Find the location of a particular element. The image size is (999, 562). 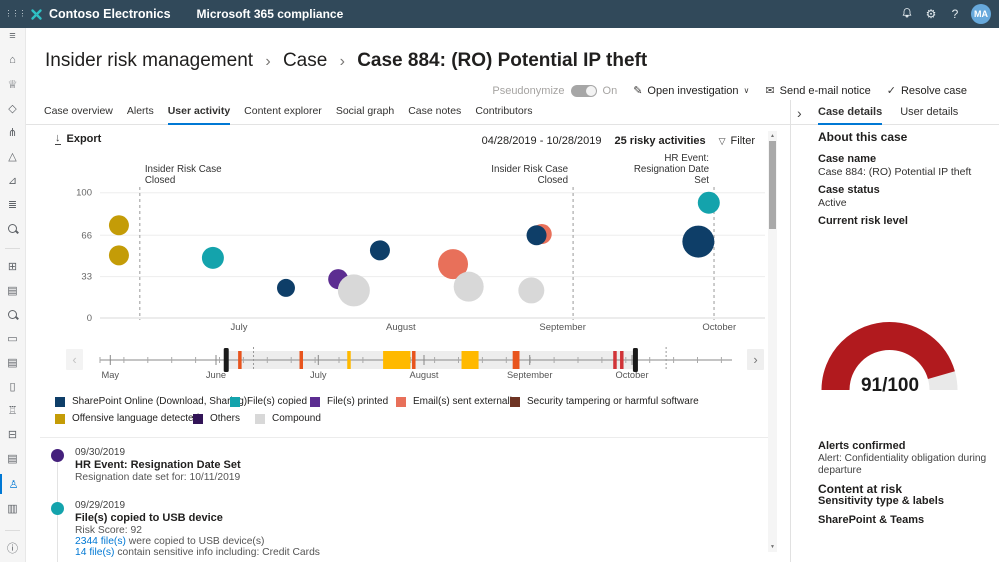

sidebar-item-data-subject-requests: ▯ is located at coordinates (12, 386).